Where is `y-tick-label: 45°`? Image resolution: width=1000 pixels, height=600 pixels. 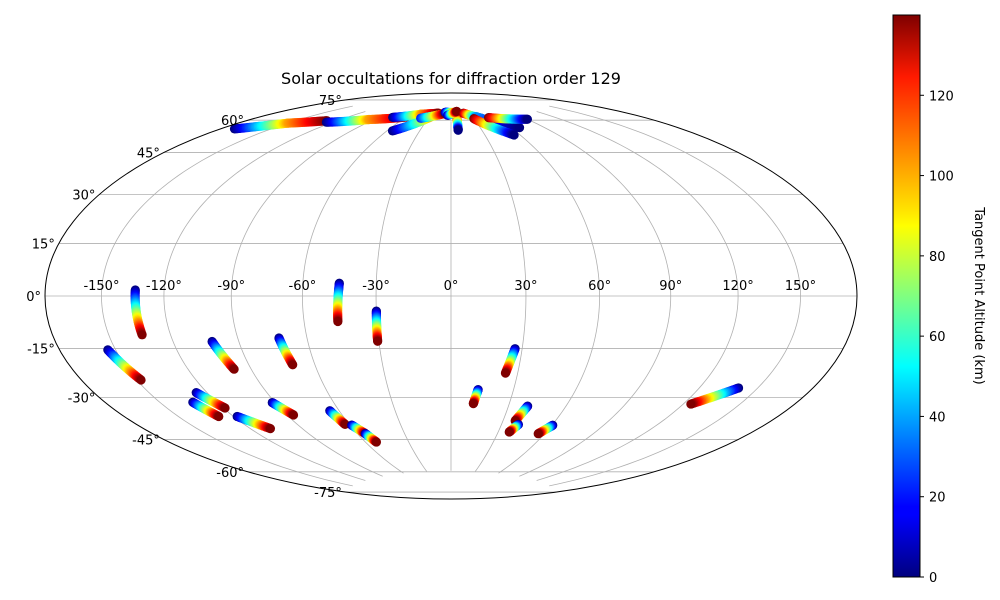
y-tick-label: 45° is located at coordinates (148, 153).